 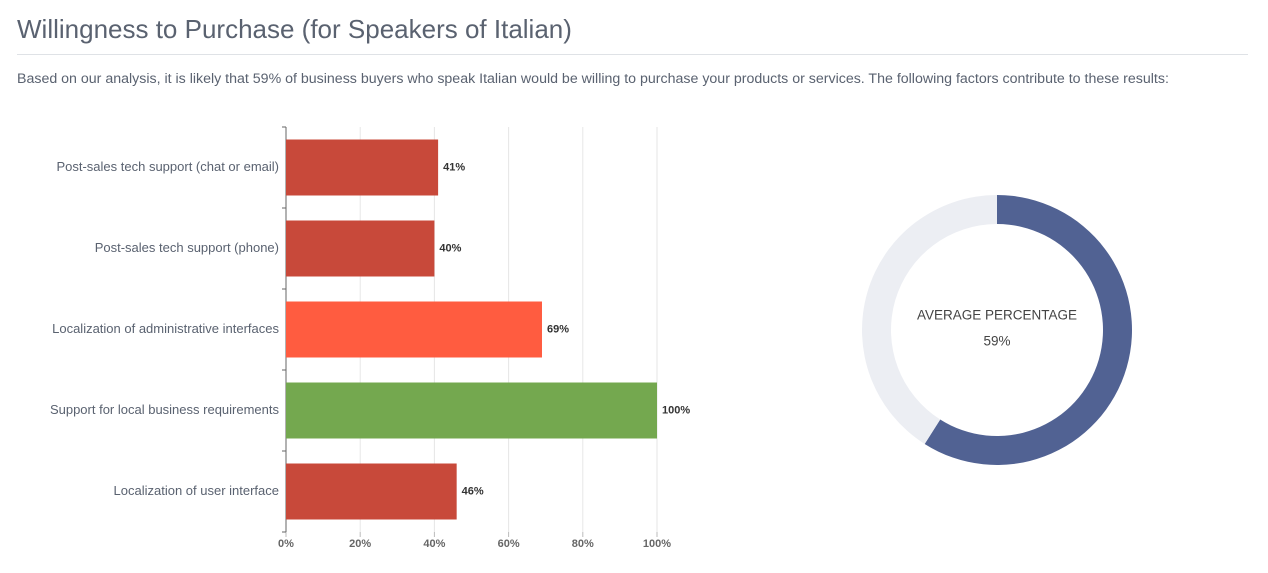 What do you see at coordinates (286, 544) in the screenshot?
I see `x-tick-label: 0%` at bounding box center [286, 544].